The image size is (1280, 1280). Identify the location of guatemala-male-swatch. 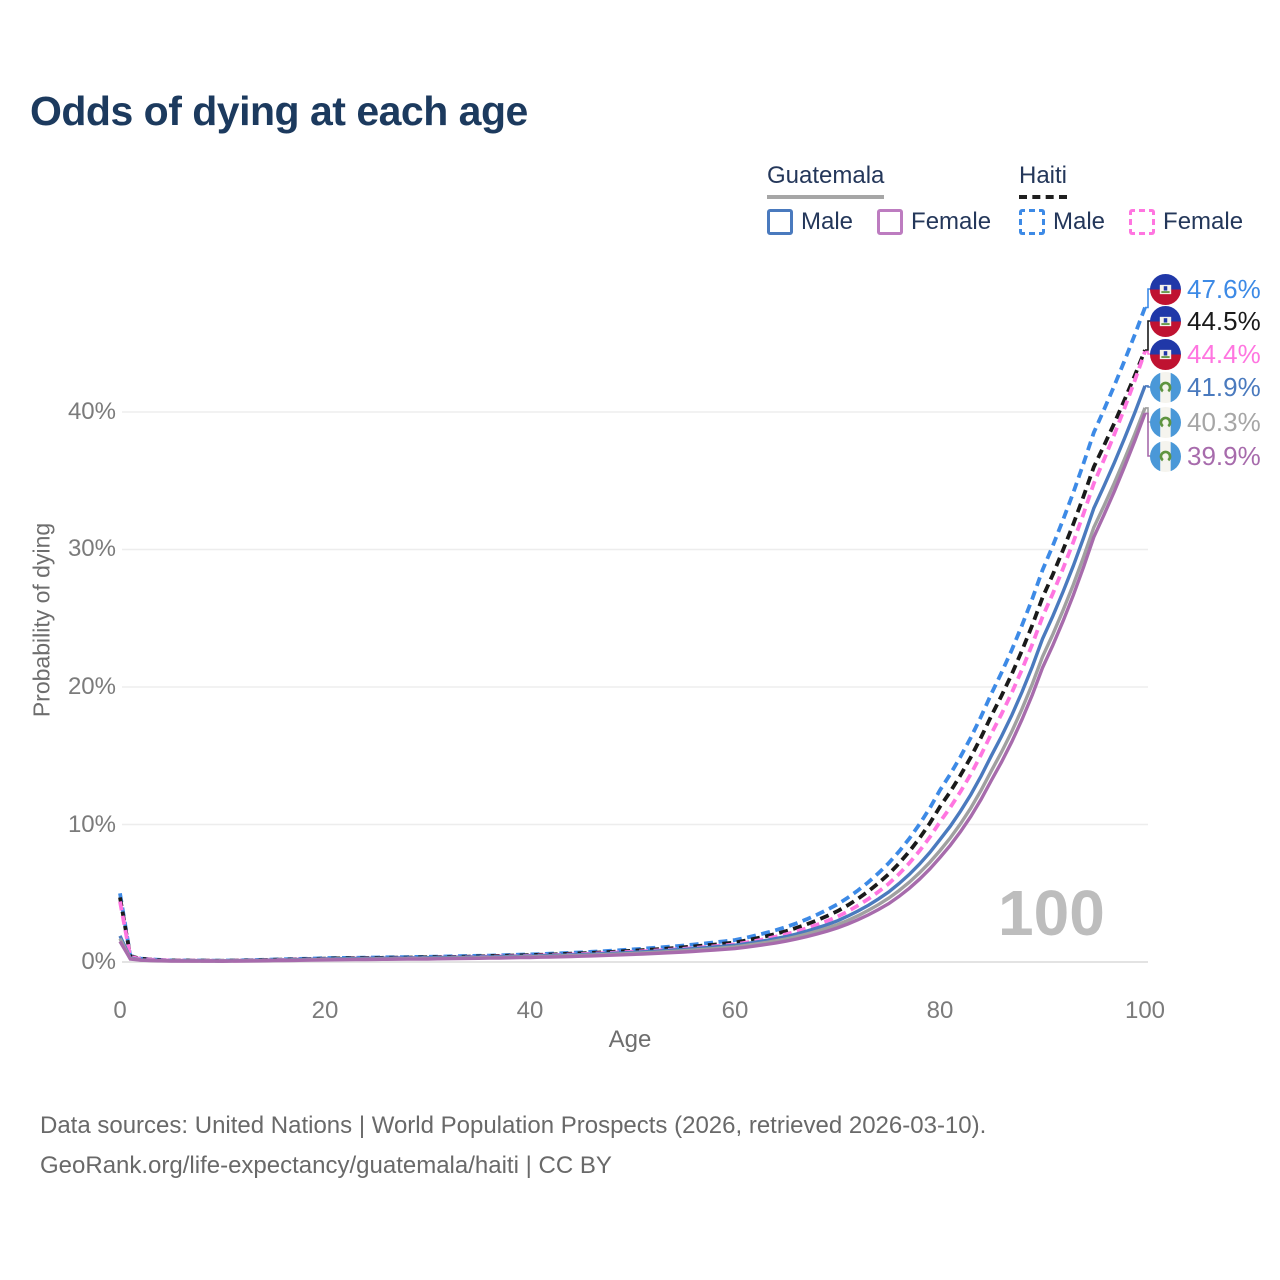
(780, 222).